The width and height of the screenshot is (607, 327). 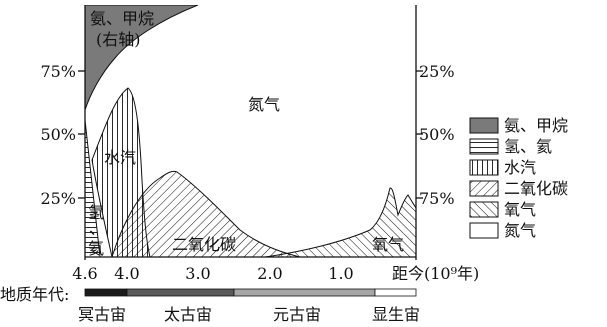 What do you see at coordinates (536, 188) in the screenshot?
I see `legend-label: 二氧化碳` at bounding box center [536, 188].